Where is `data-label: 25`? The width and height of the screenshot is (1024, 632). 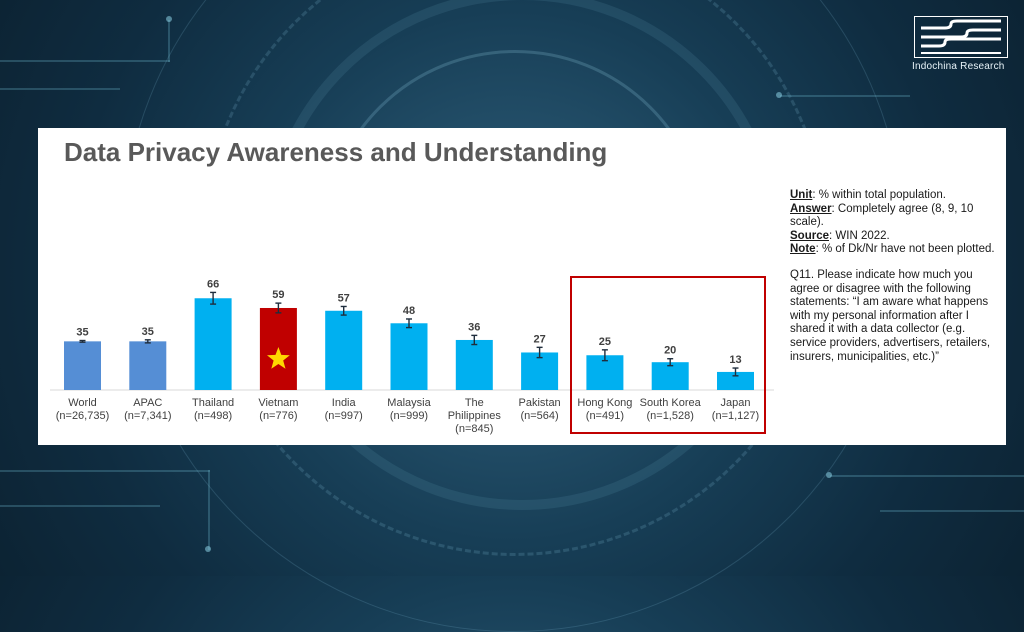
data-label: 25 is located at coordinates (605, 342).